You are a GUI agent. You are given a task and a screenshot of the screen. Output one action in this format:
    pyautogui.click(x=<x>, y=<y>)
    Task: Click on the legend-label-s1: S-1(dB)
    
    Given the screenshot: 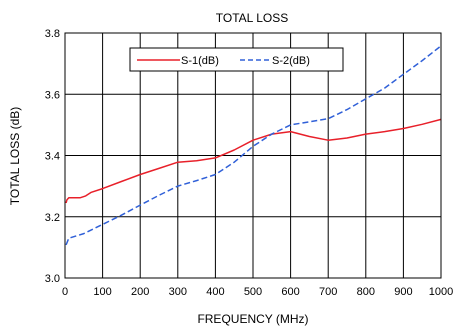 What is the action you would take?
    pyautogui.click(x=200, y=61)
    